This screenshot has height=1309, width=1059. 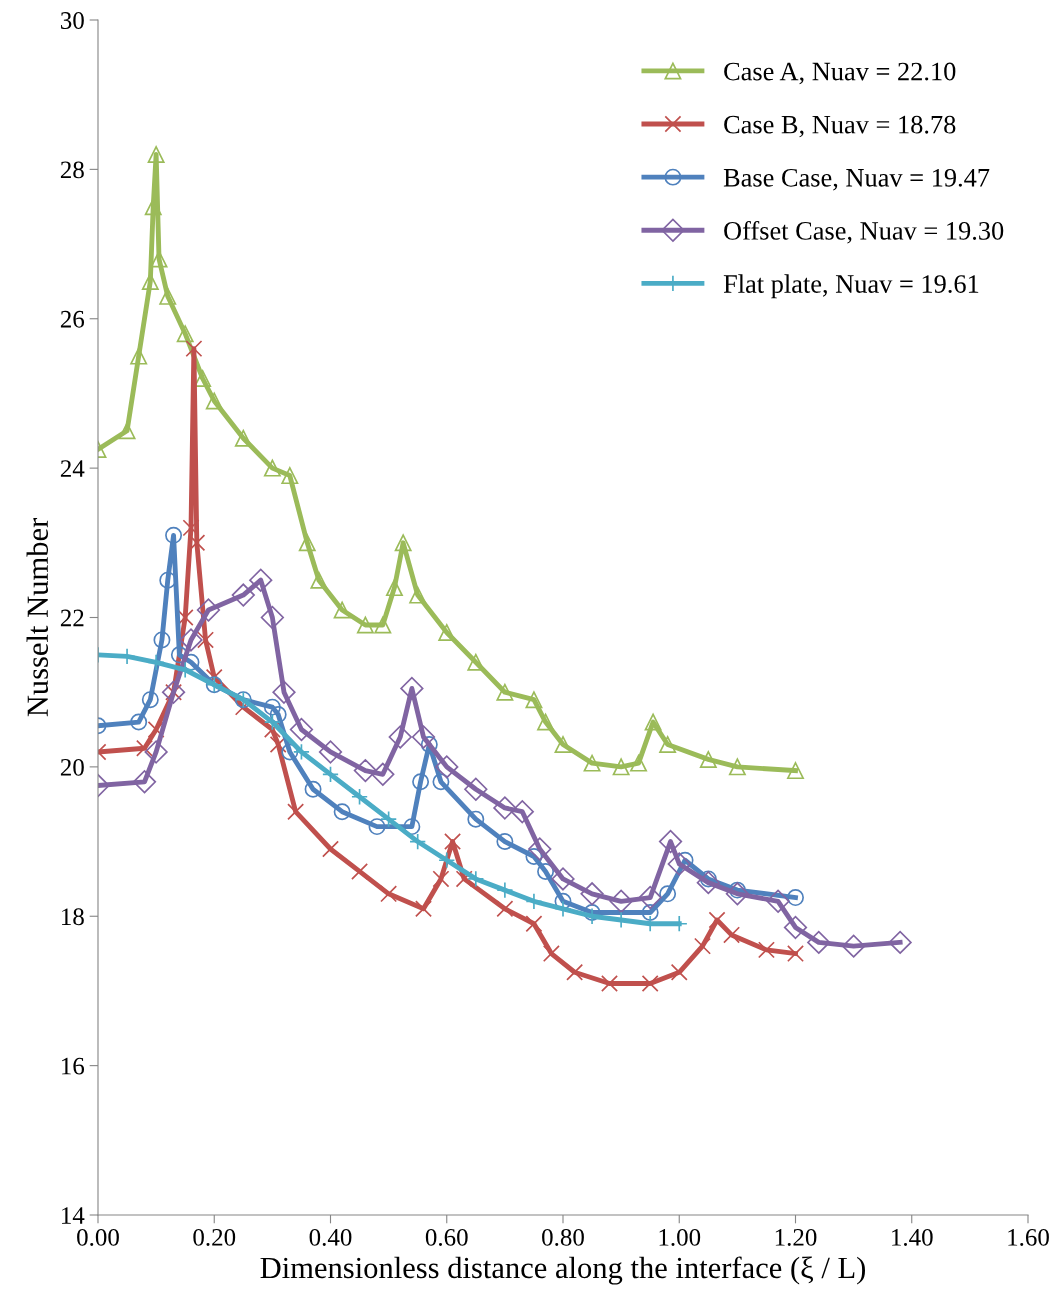 What do you see at coordinates (563, 1270) in the screenshot?
I see `x-axis-title: Dimensionless distance along the interface (ξ / L)` at bounding box center [563, 1270].